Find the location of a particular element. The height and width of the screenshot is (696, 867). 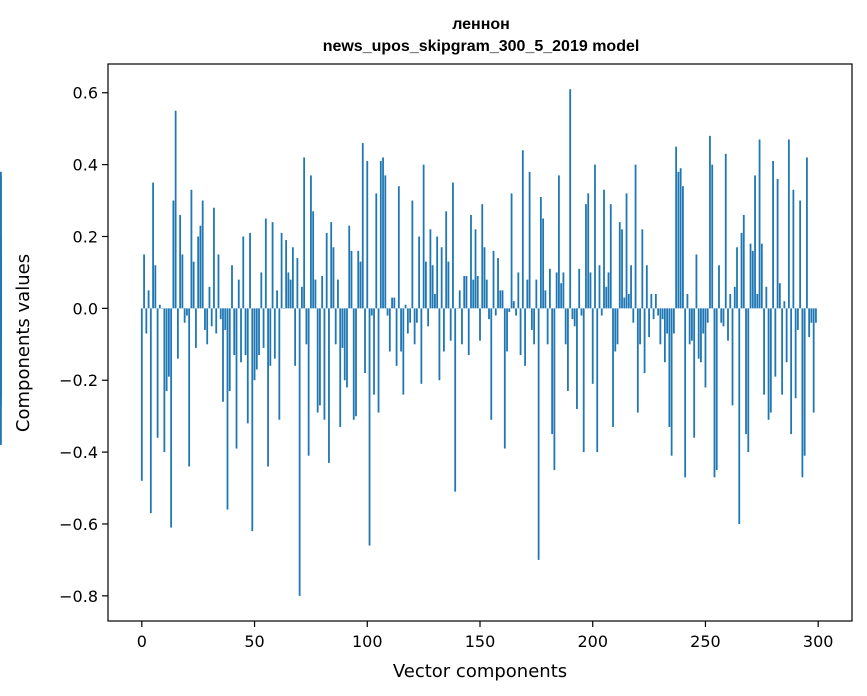

y-tick-label-6: −0.6 is located at coordinates (78, 524).